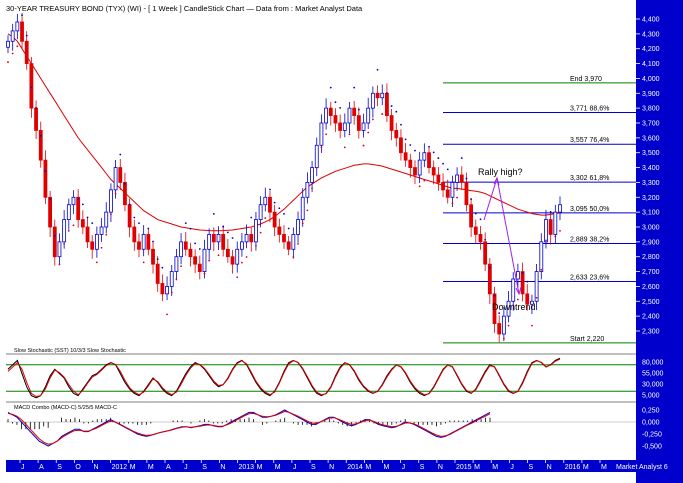  I want to click on stochastic-d-line, so click(284, 378).